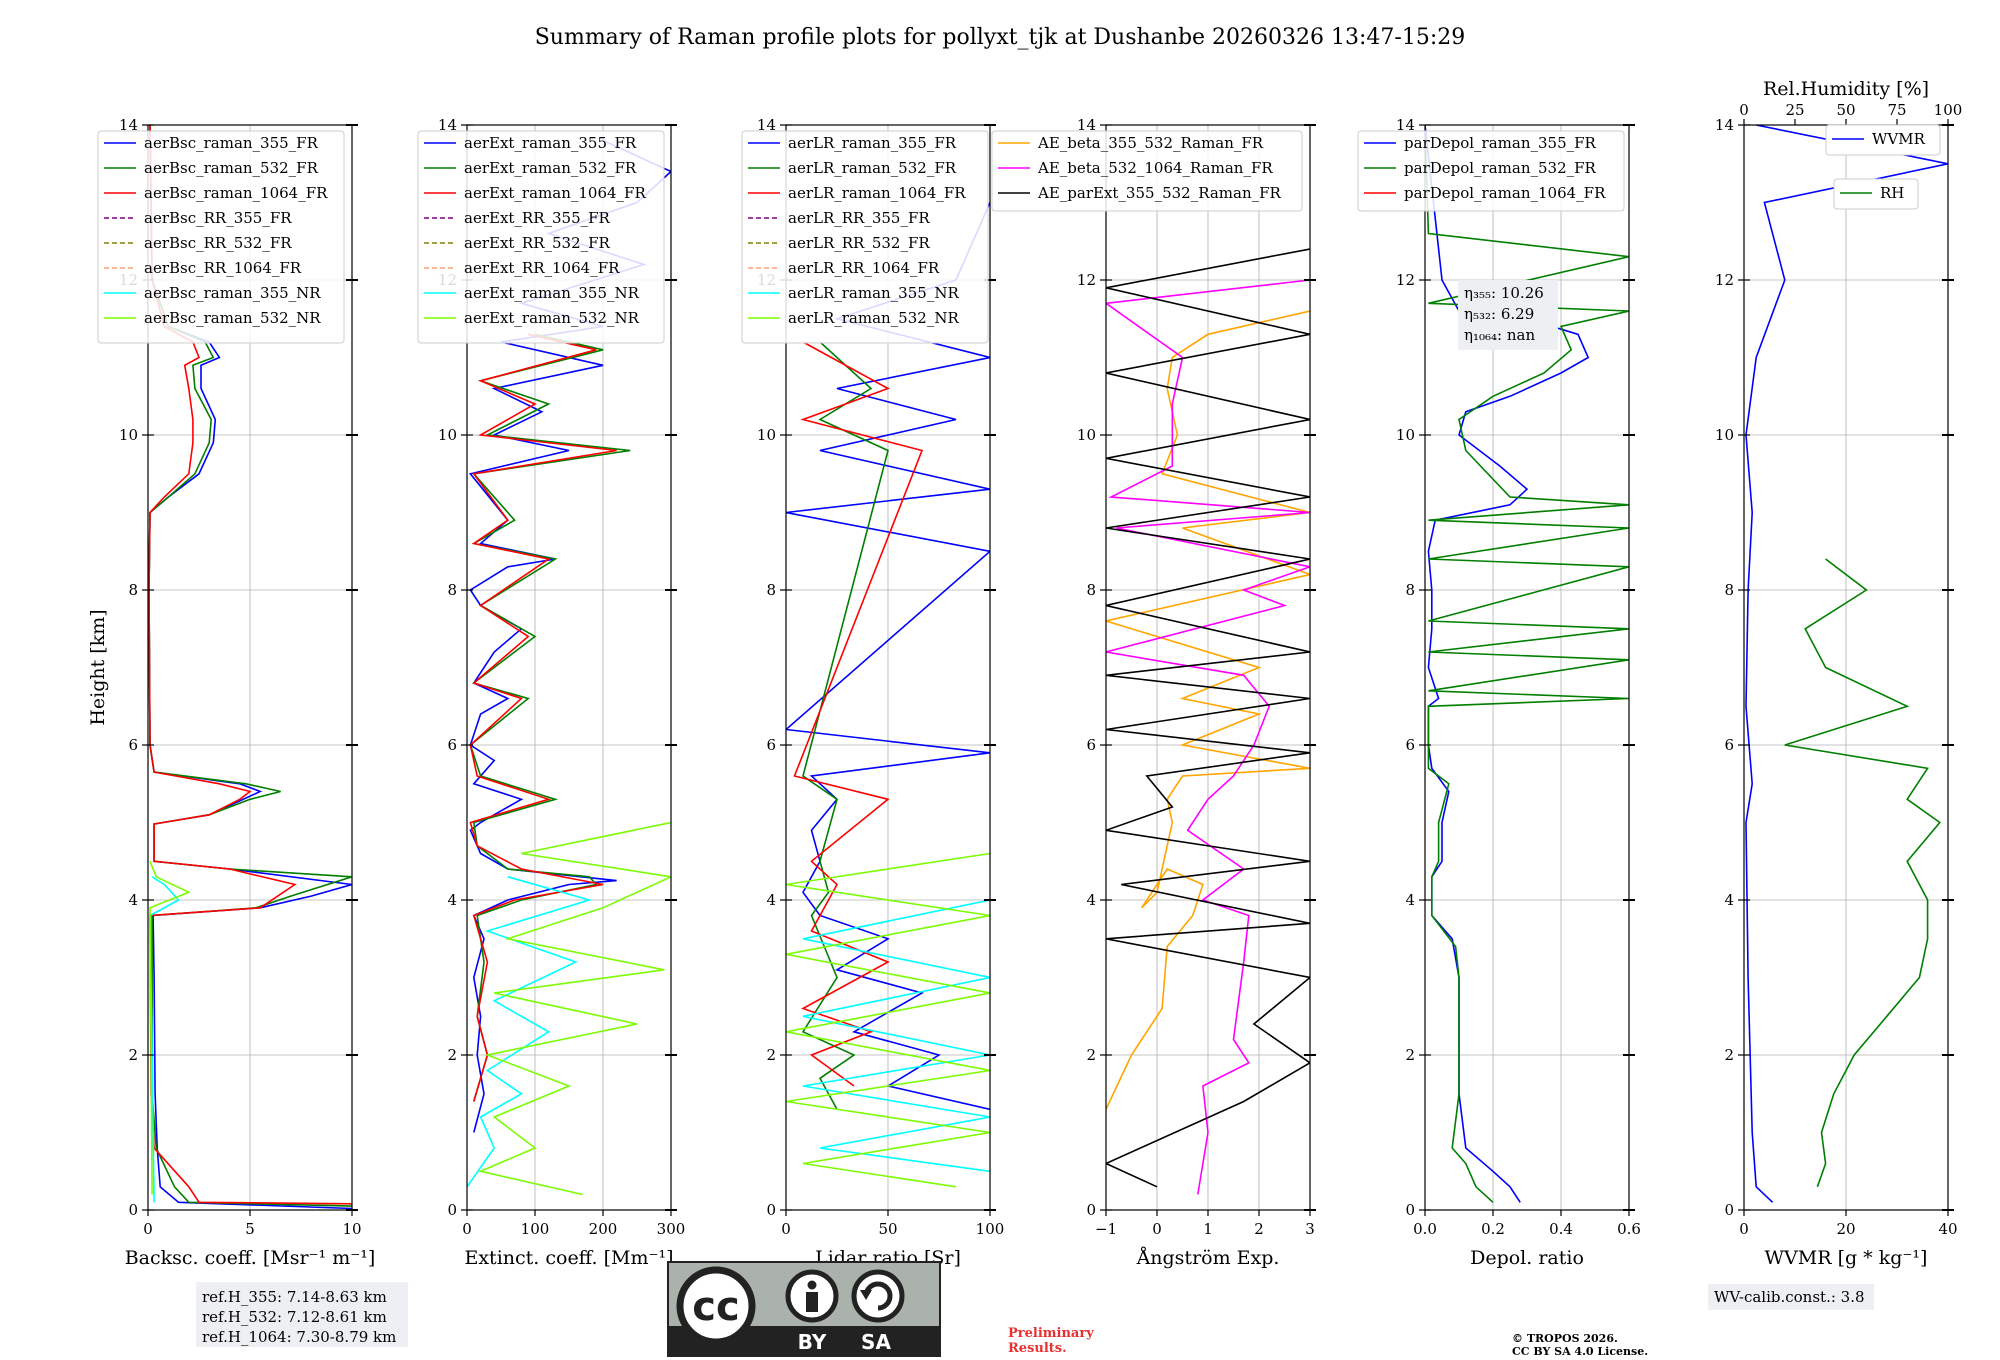 The height and width of the screenshot is (1360, 2000). Describe the element at coordinates (1425, 1229) in the screenshot. I see `xtick-label-dep-0: 0.0` at that location.